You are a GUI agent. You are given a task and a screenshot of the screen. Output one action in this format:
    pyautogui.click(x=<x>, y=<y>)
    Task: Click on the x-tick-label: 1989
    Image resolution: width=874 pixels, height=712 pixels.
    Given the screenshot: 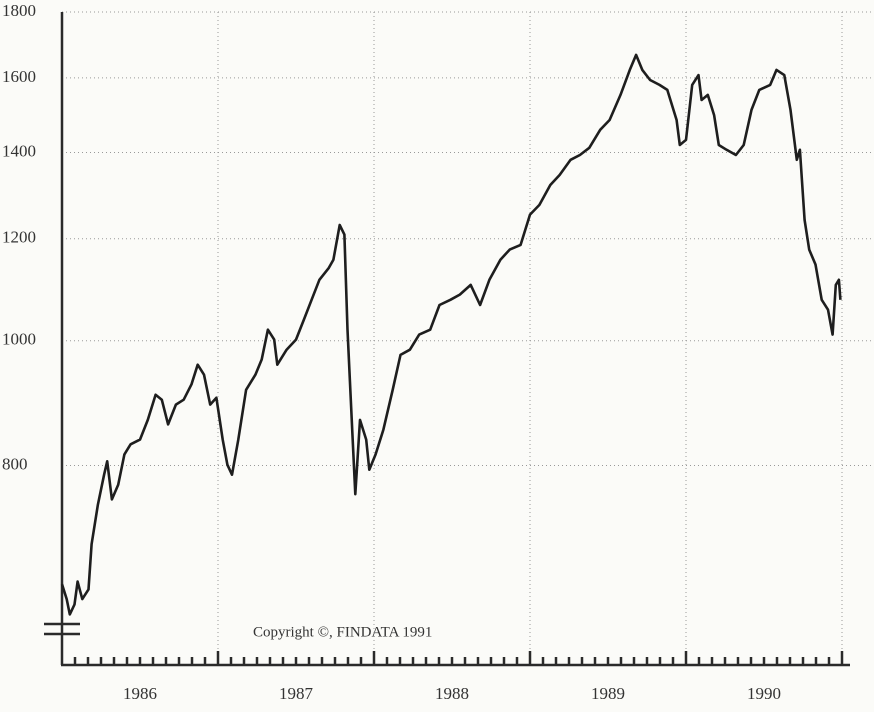 What is the action you would take?
    pyautogui.click(x=608, y=693)
    